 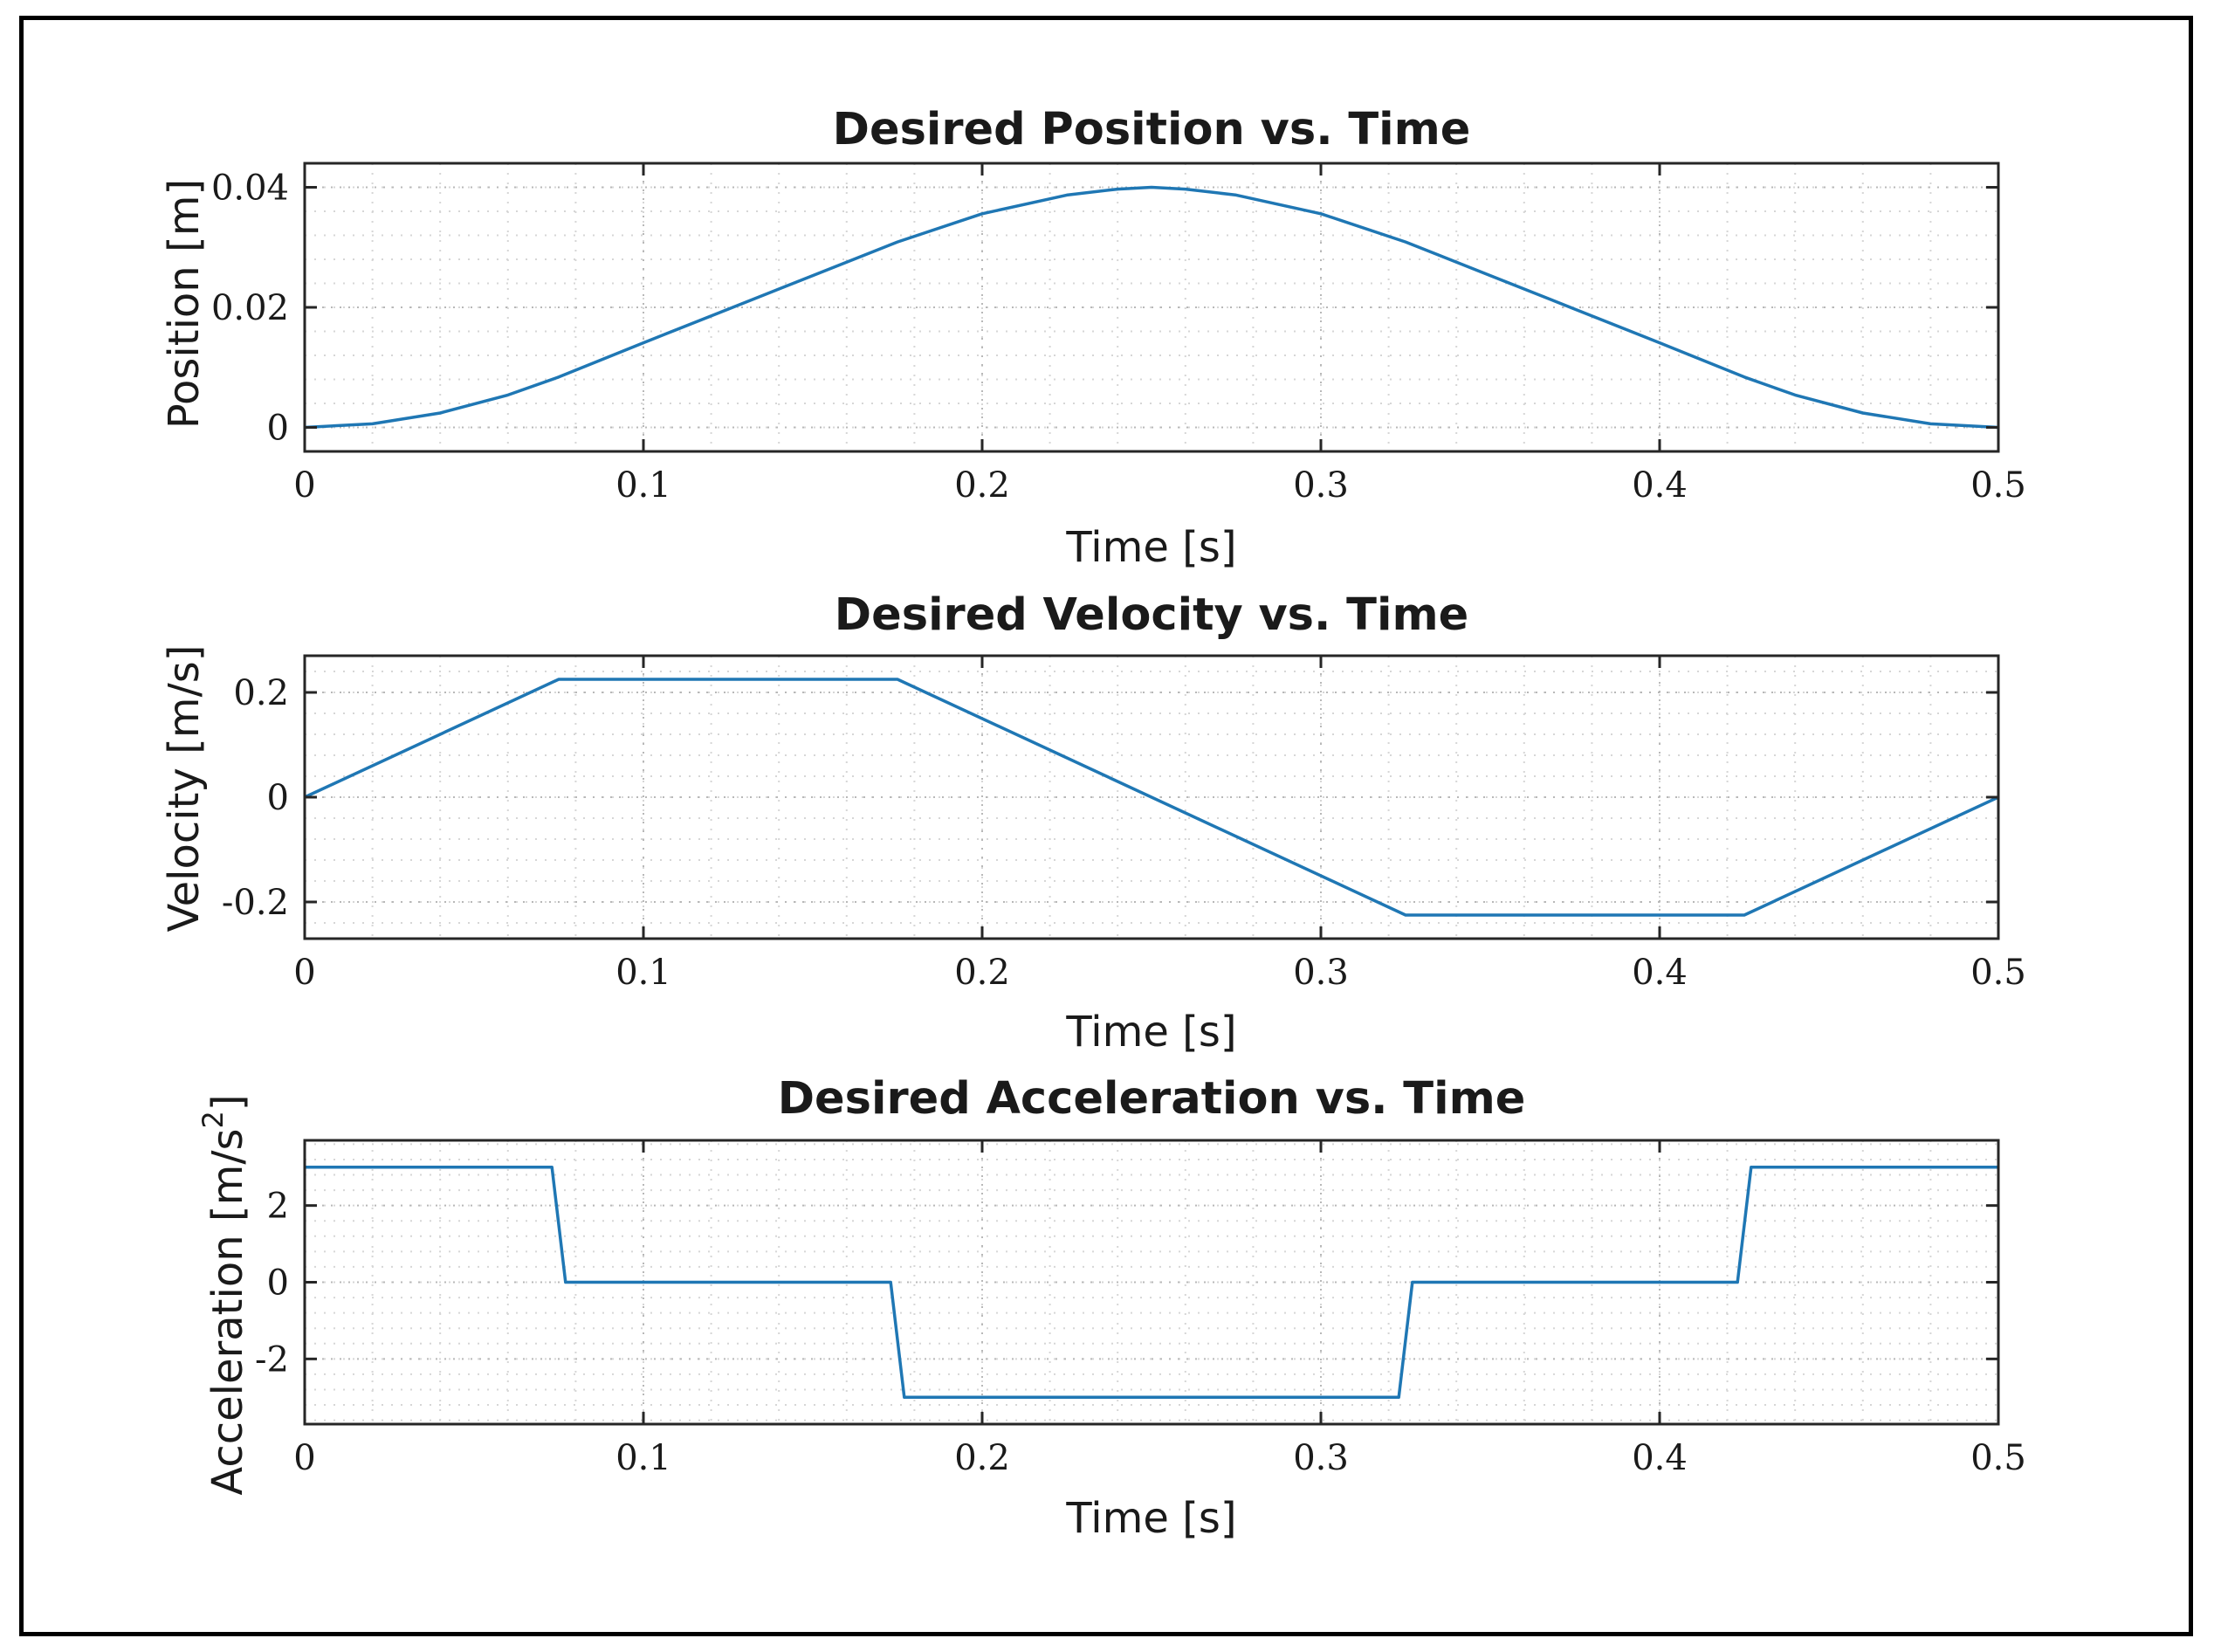 What do you see at coordinates (1998, 973) in the screenshot?
I see `velocity-xtick-label: 0.5` at bounding box center [1998, 973].